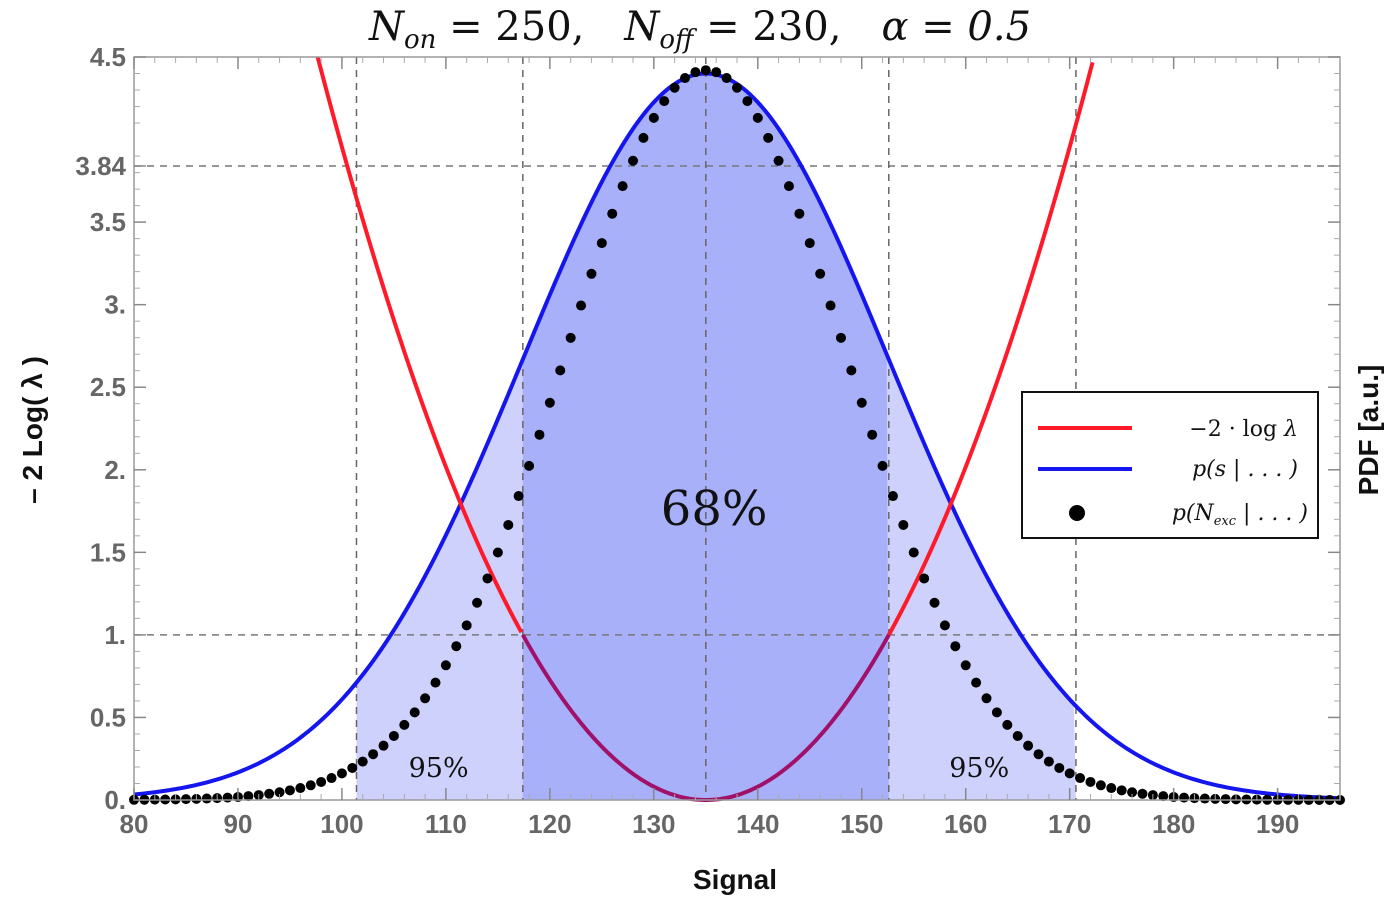 This screenshot has width=1396, height=902. Describe the element at coordinates (115, 800) in the screenshot. I see `y-tick-label: 0.` at that location.